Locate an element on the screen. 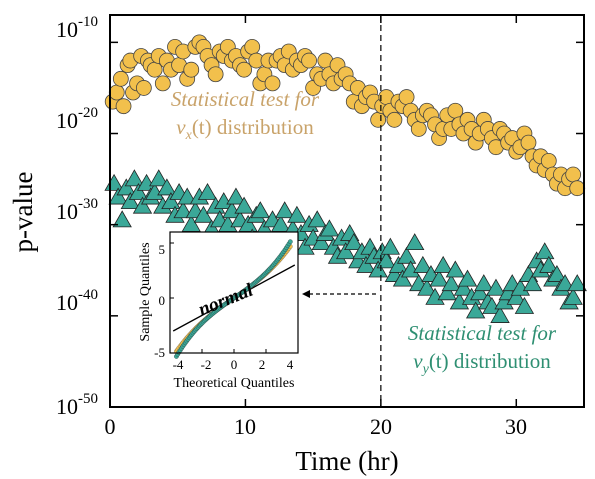 The image size is (595, 479). vx-annotation-line1: Statistical test for is located at coordinates (245, 99).